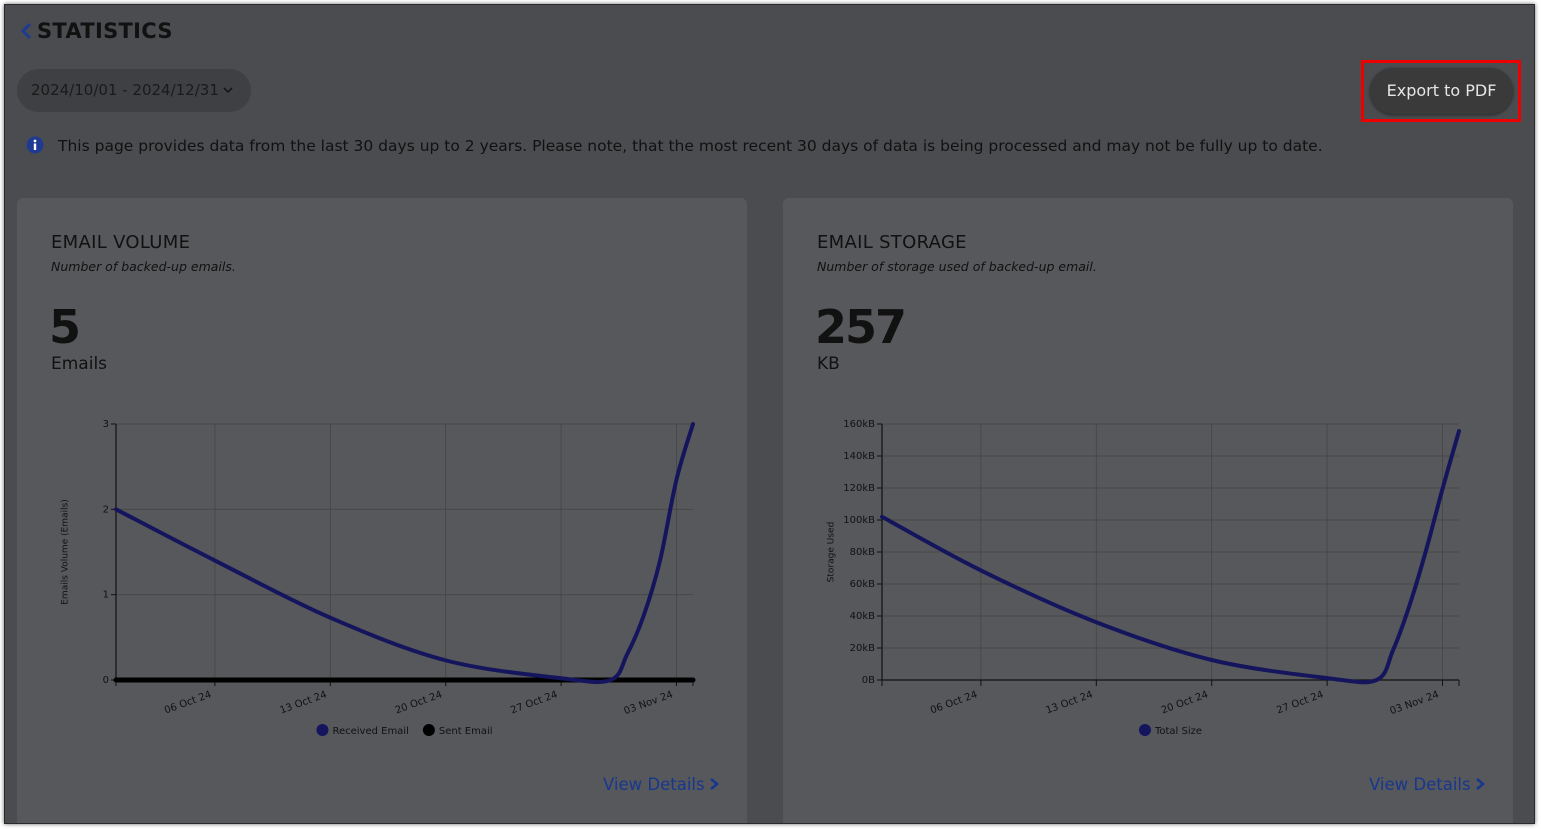 The width and height of the screenshot is (1541, 829). I want to click on y-tick-label: 160kB, so click(859, 424).